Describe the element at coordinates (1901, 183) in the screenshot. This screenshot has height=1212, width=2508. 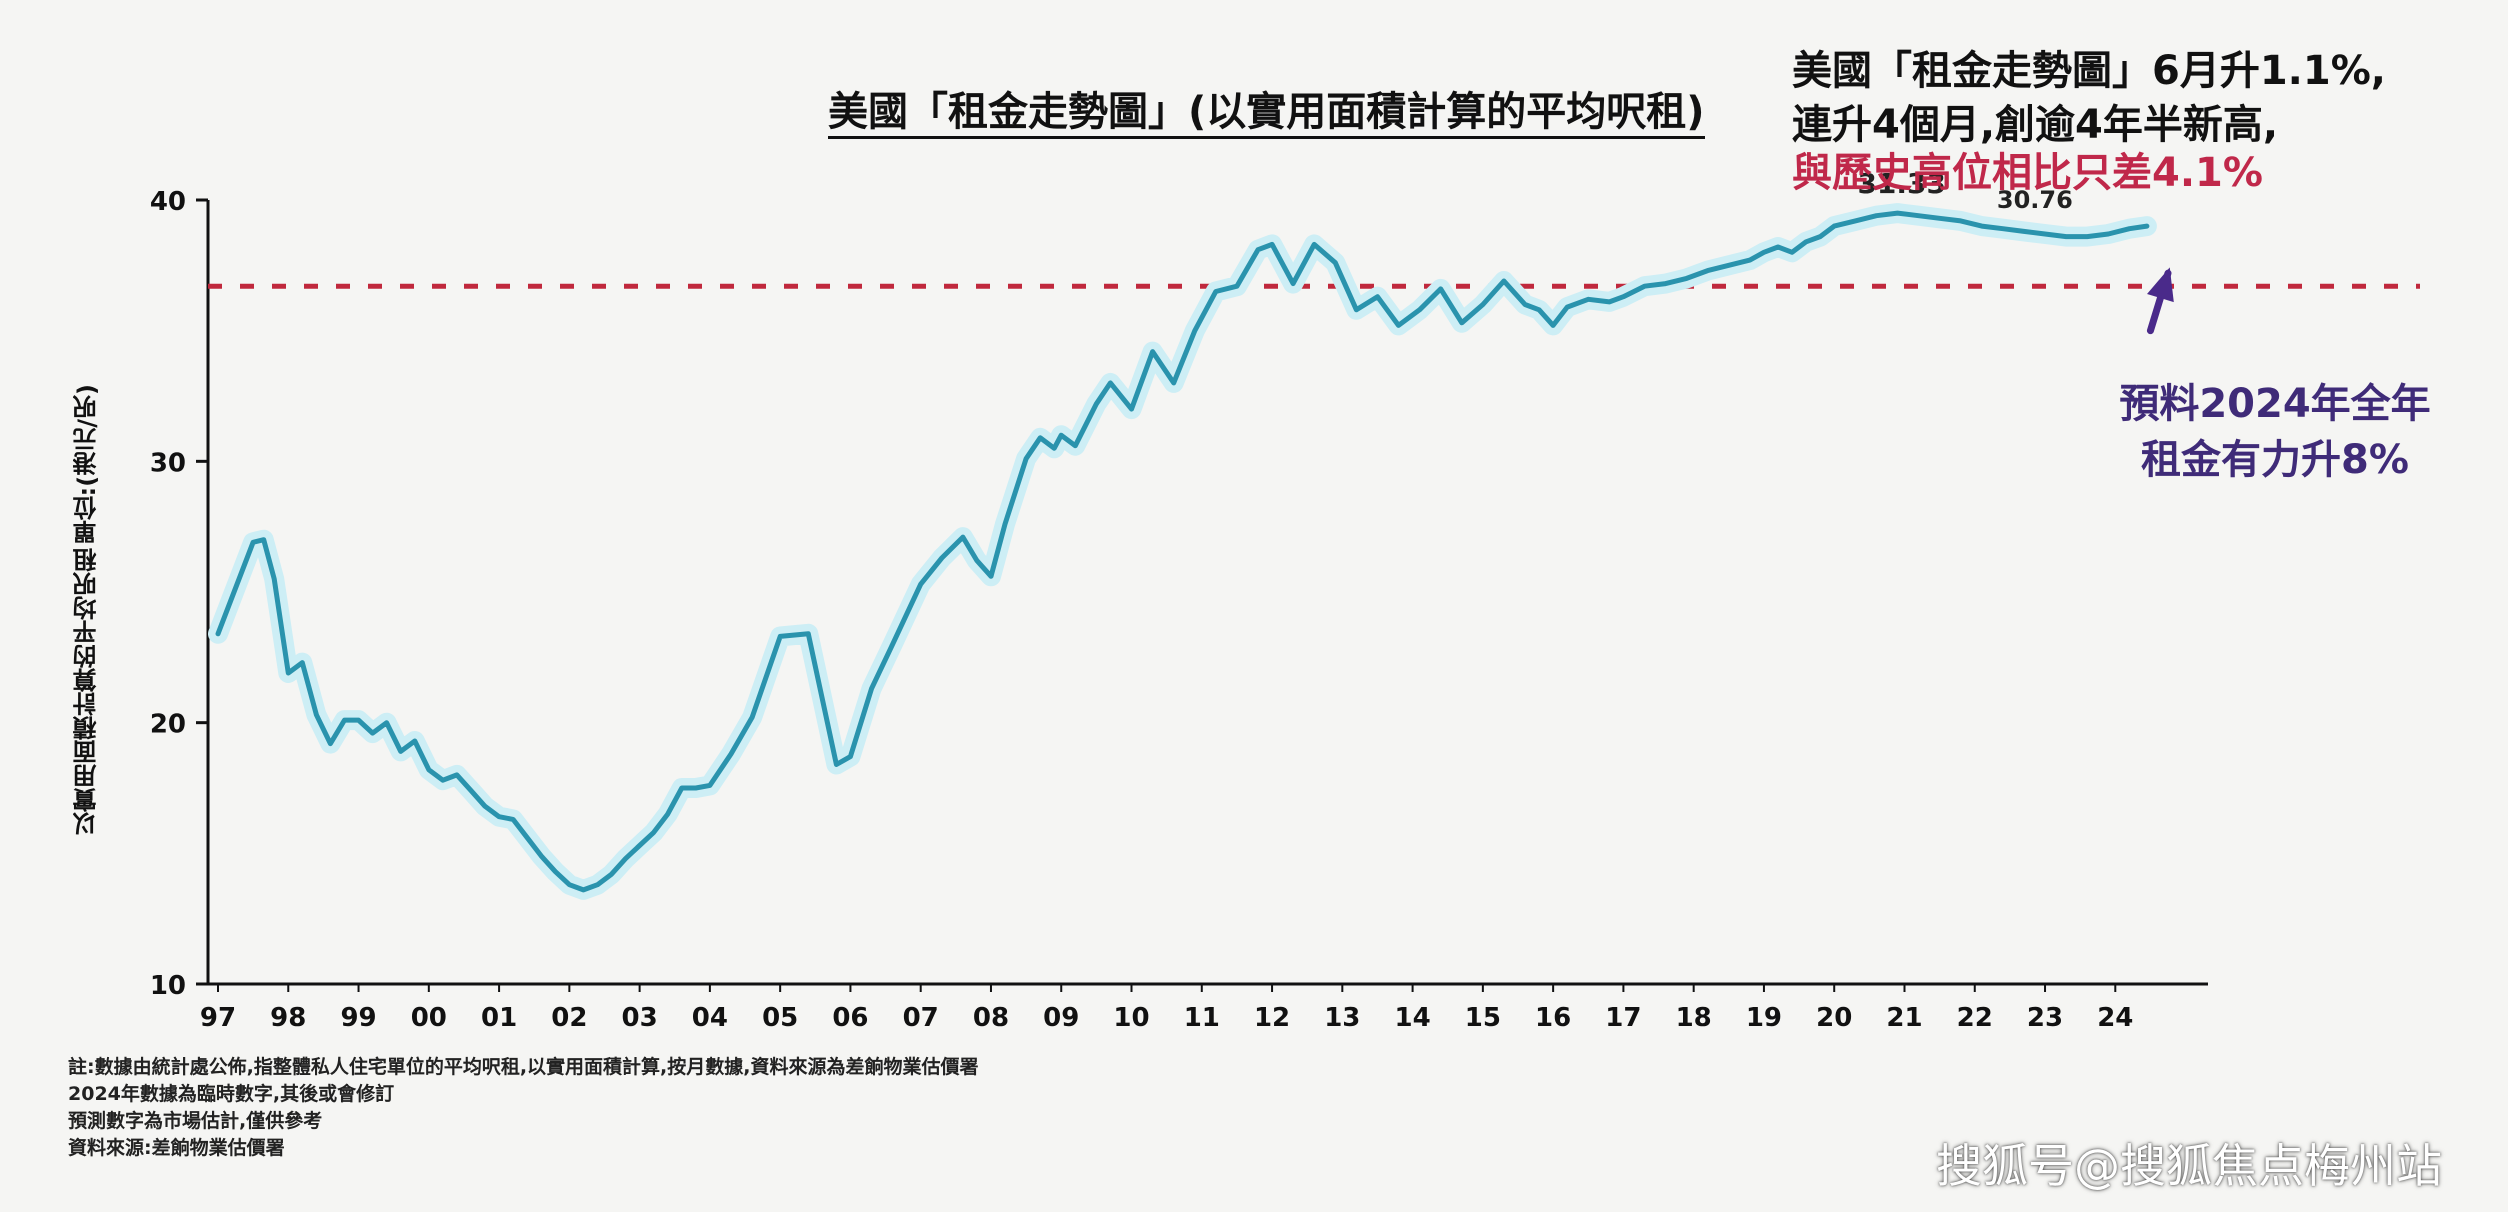
I see `peak-value-label: 31.33` at that location.